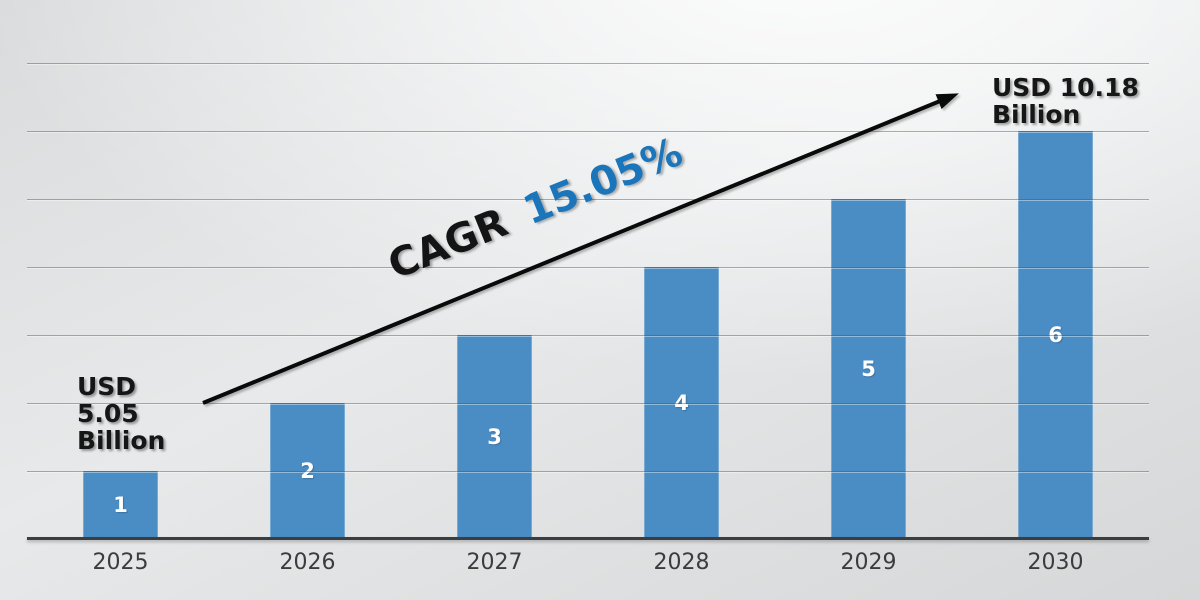  I want to click on start-value-label: USD 5.05 Billion, so click(121, 413).